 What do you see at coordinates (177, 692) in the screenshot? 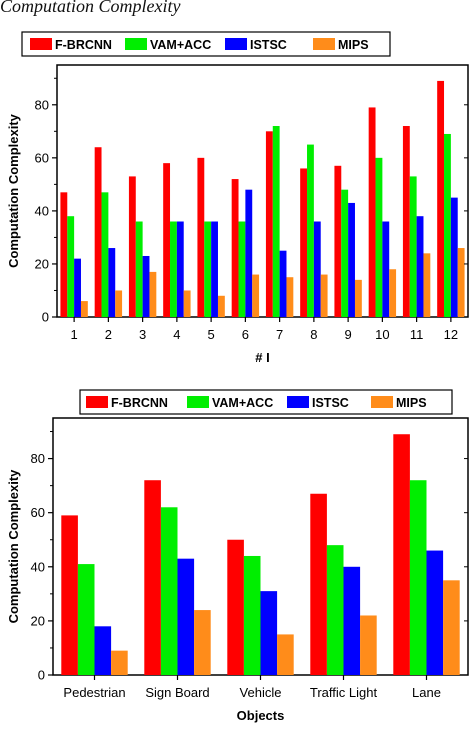
I see `x-tick-label: Sign Board` at bounding box center [177, 692].